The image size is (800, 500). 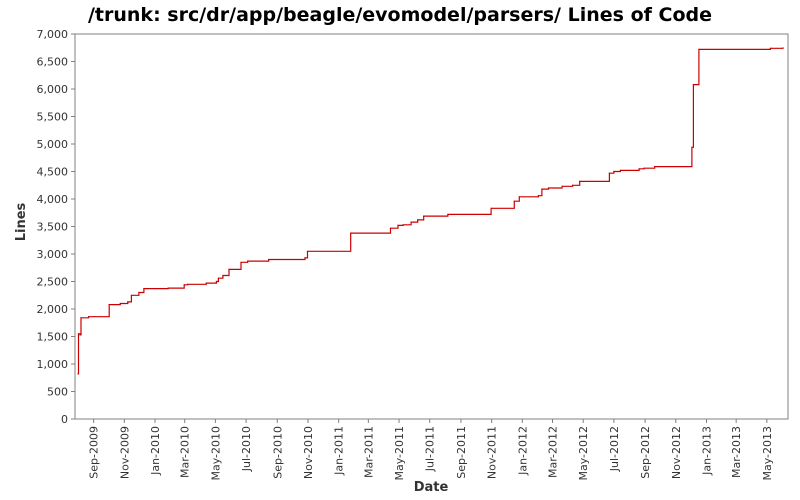 I want to click on y-tick-label: 500, so click(x=57, y=392).